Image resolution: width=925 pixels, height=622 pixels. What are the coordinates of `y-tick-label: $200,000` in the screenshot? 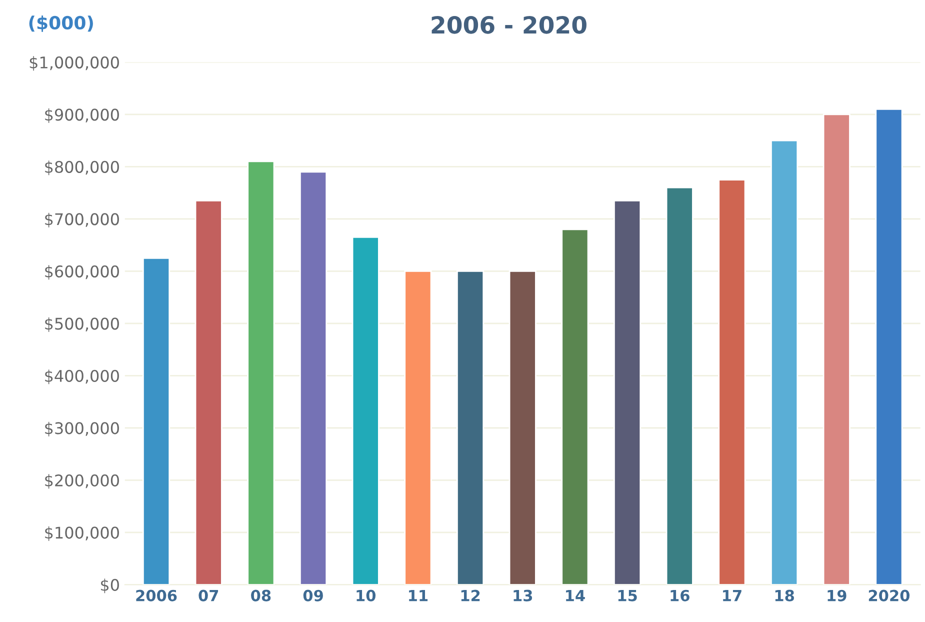 It's located at (82, 481).